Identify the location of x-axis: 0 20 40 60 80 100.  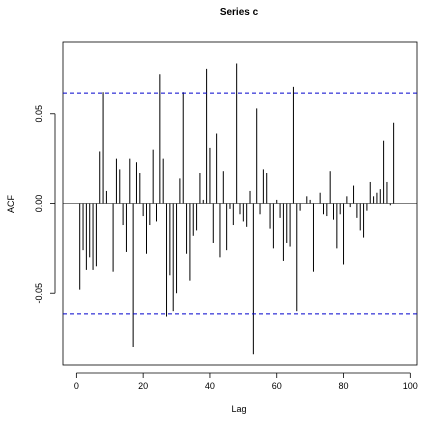
(246, 381).